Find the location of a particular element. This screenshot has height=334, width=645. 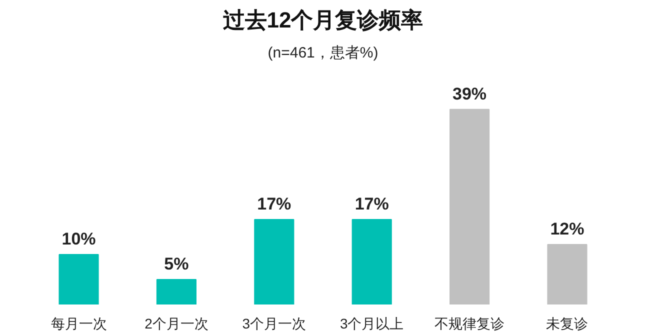

chart-subtitle: (n=461，患者%) is located at coordinates (323, 53).